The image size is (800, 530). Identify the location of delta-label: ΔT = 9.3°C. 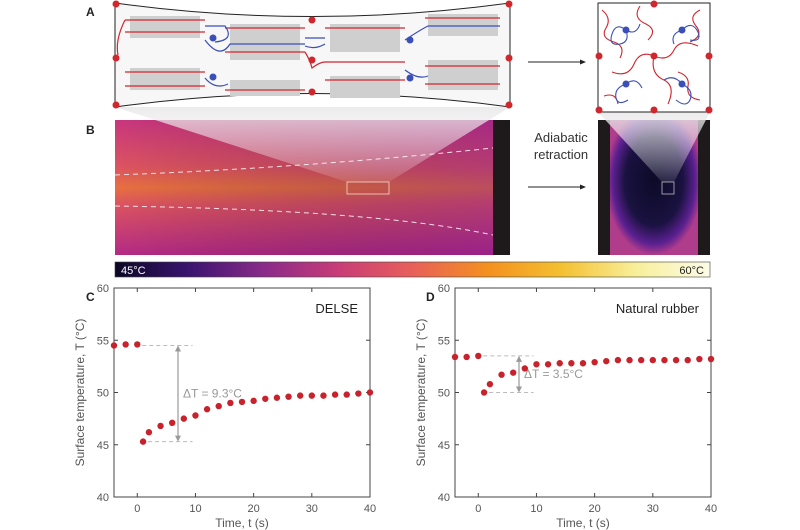
(212, 394).